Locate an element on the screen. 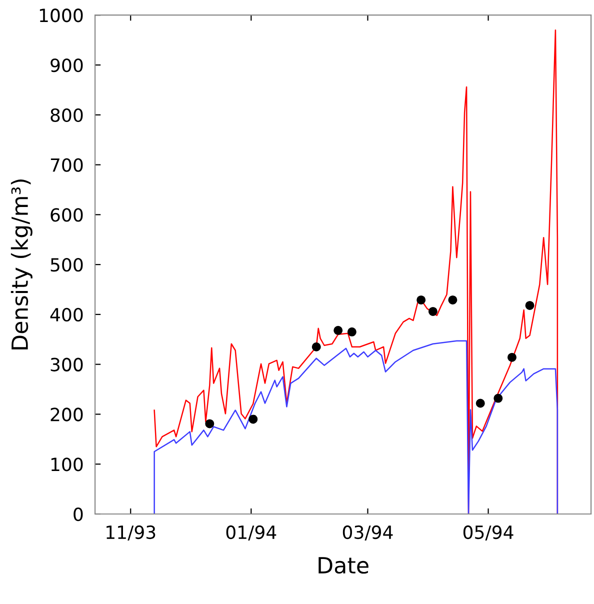 This screenshot has height=604, width=594. y-tick-label: 100 is located at coordinates (67, 465).